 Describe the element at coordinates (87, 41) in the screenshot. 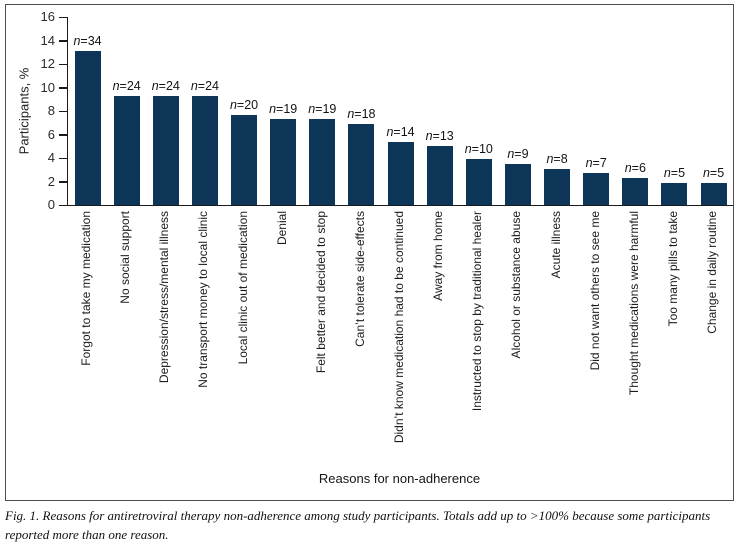

I see `bar-value-label: n=34` at that location.